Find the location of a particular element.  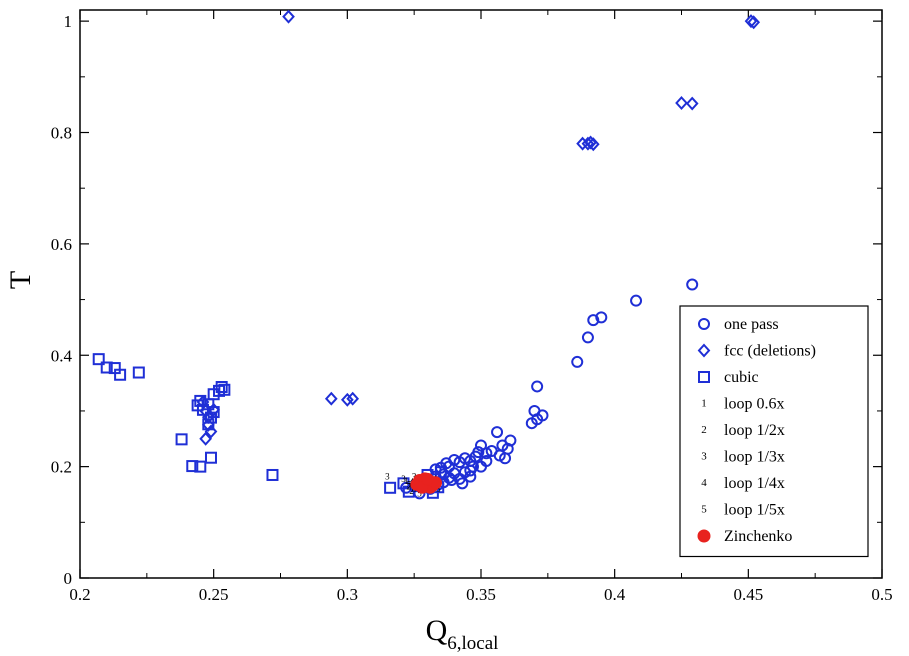

legend-label: loop 1/5x is located at coordinates (754, 510).